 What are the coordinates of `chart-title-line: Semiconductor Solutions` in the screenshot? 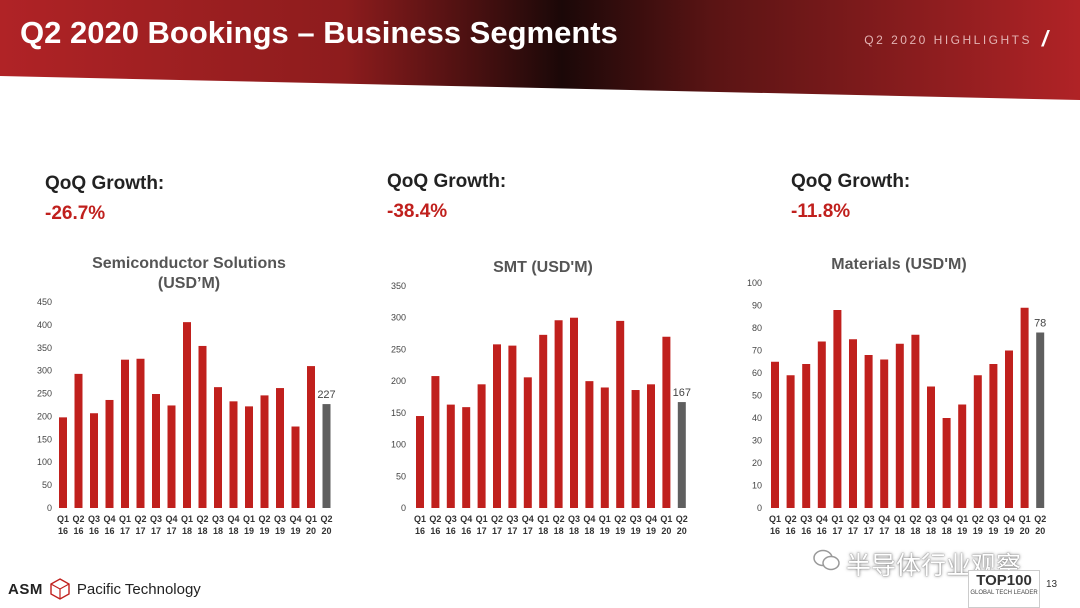 It's located at (189, 263).